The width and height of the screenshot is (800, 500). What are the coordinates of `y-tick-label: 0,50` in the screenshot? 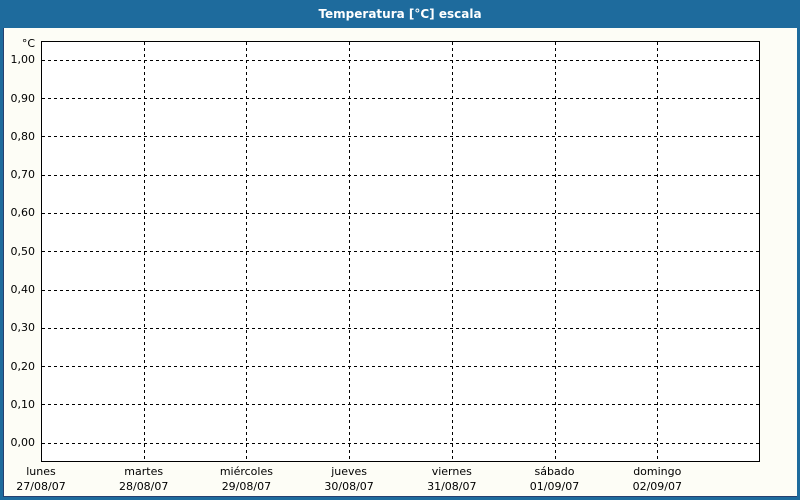 It's located at (23, 251).